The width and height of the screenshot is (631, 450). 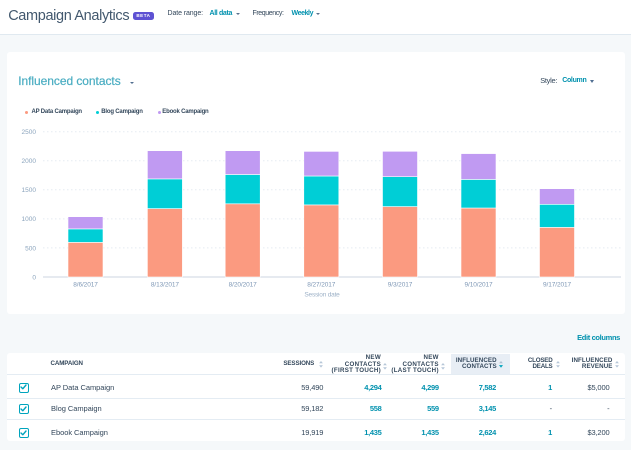 What do you see at coordinates (29, 219) in the screenshot?
I see `svg-text: 1000` at bounding box center [29, 219].